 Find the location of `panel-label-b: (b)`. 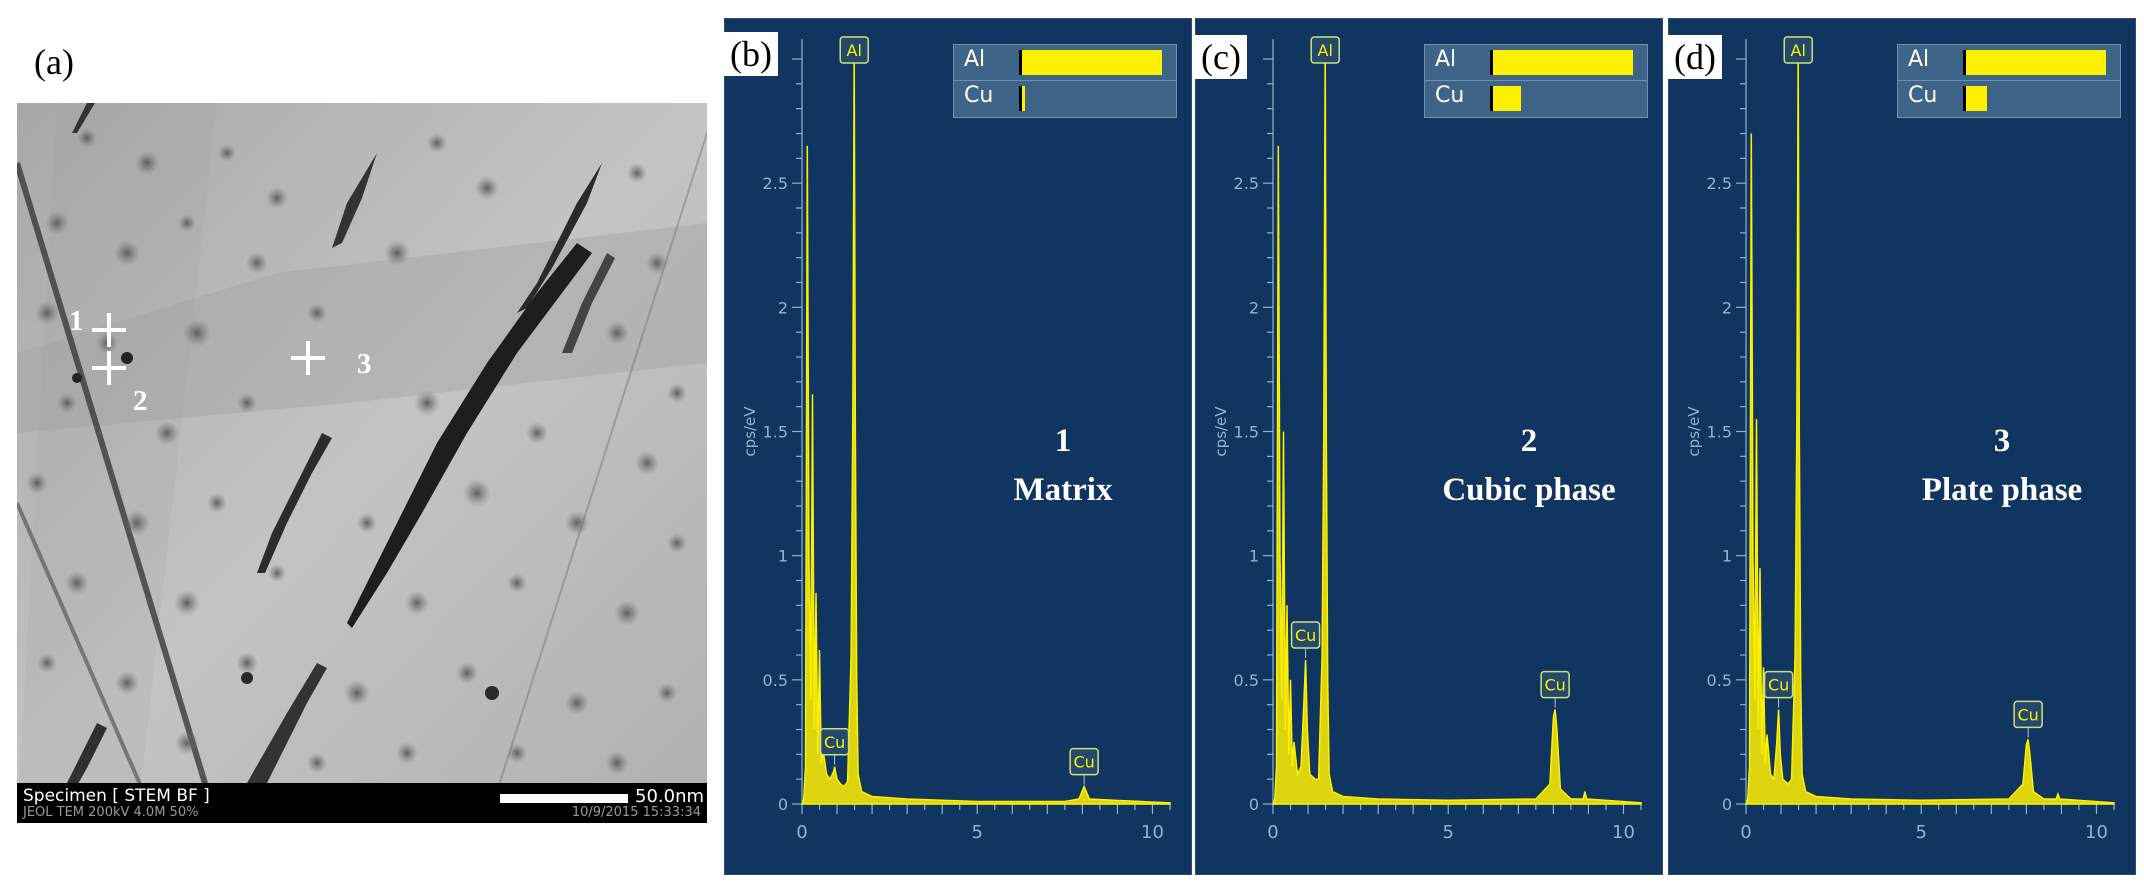

panel-label-b: (b) is located at coordinates (751, 54).